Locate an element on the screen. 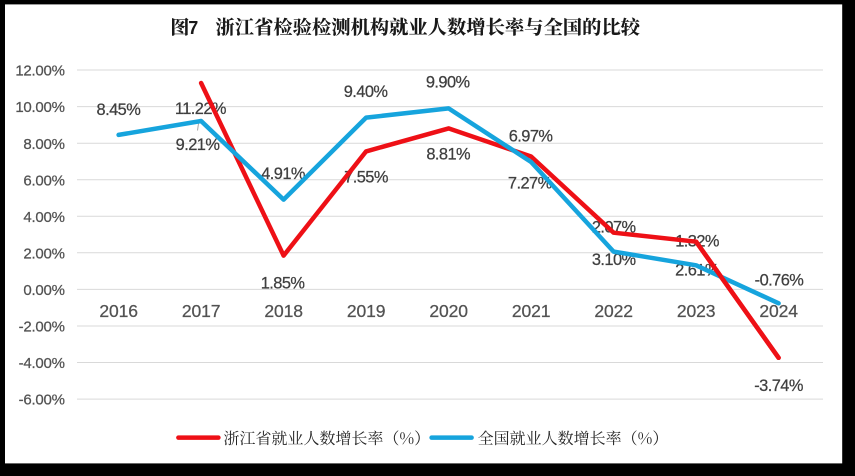 Image resolution: width=855 pixels, height=476 pixels. svg-text: 9.40% is located at coordinates (366, 92).